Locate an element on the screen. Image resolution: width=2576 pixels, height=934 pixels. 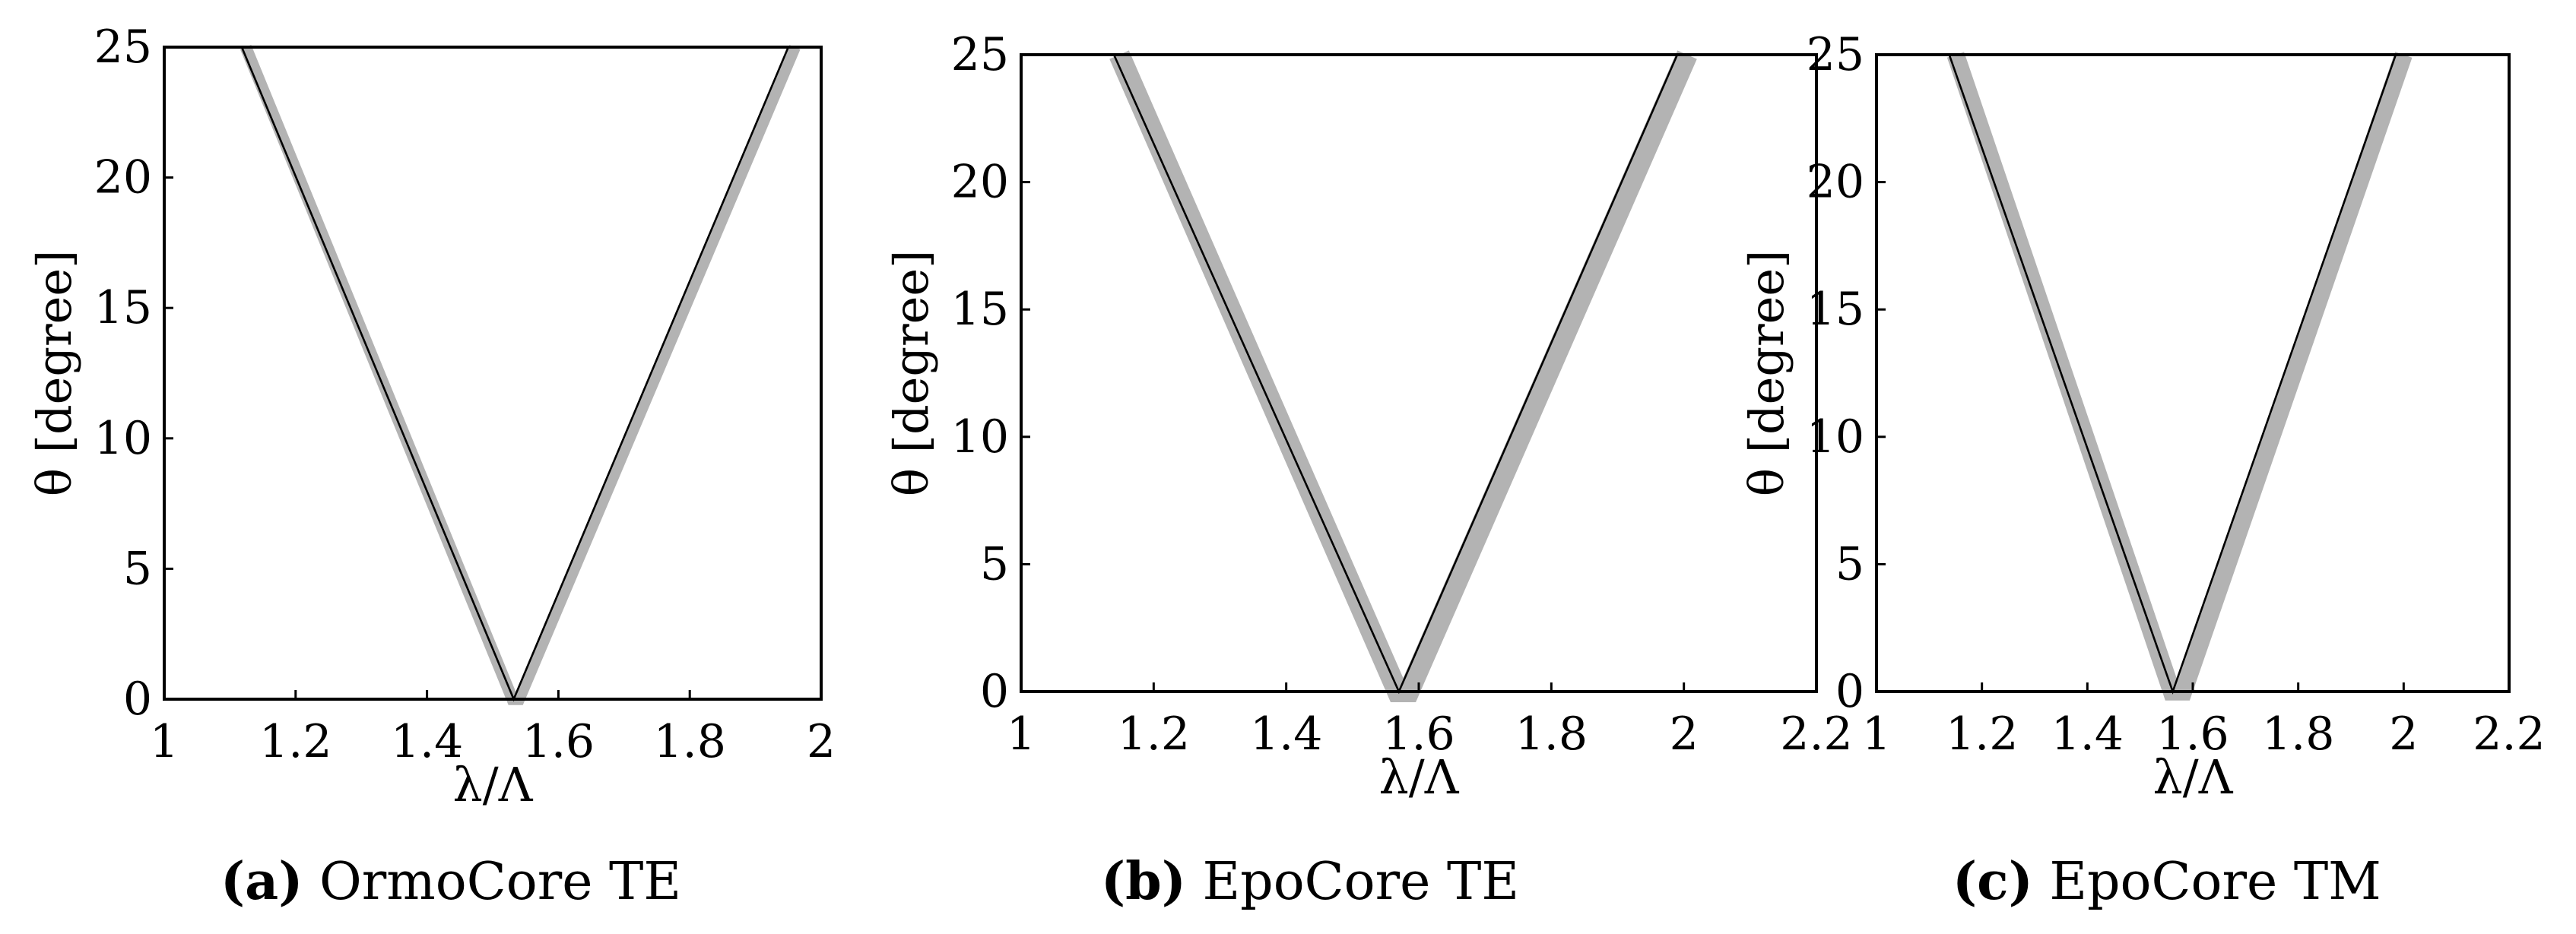
caption-c: (c) EpoCore TM is located at coordinates (2167, 881).